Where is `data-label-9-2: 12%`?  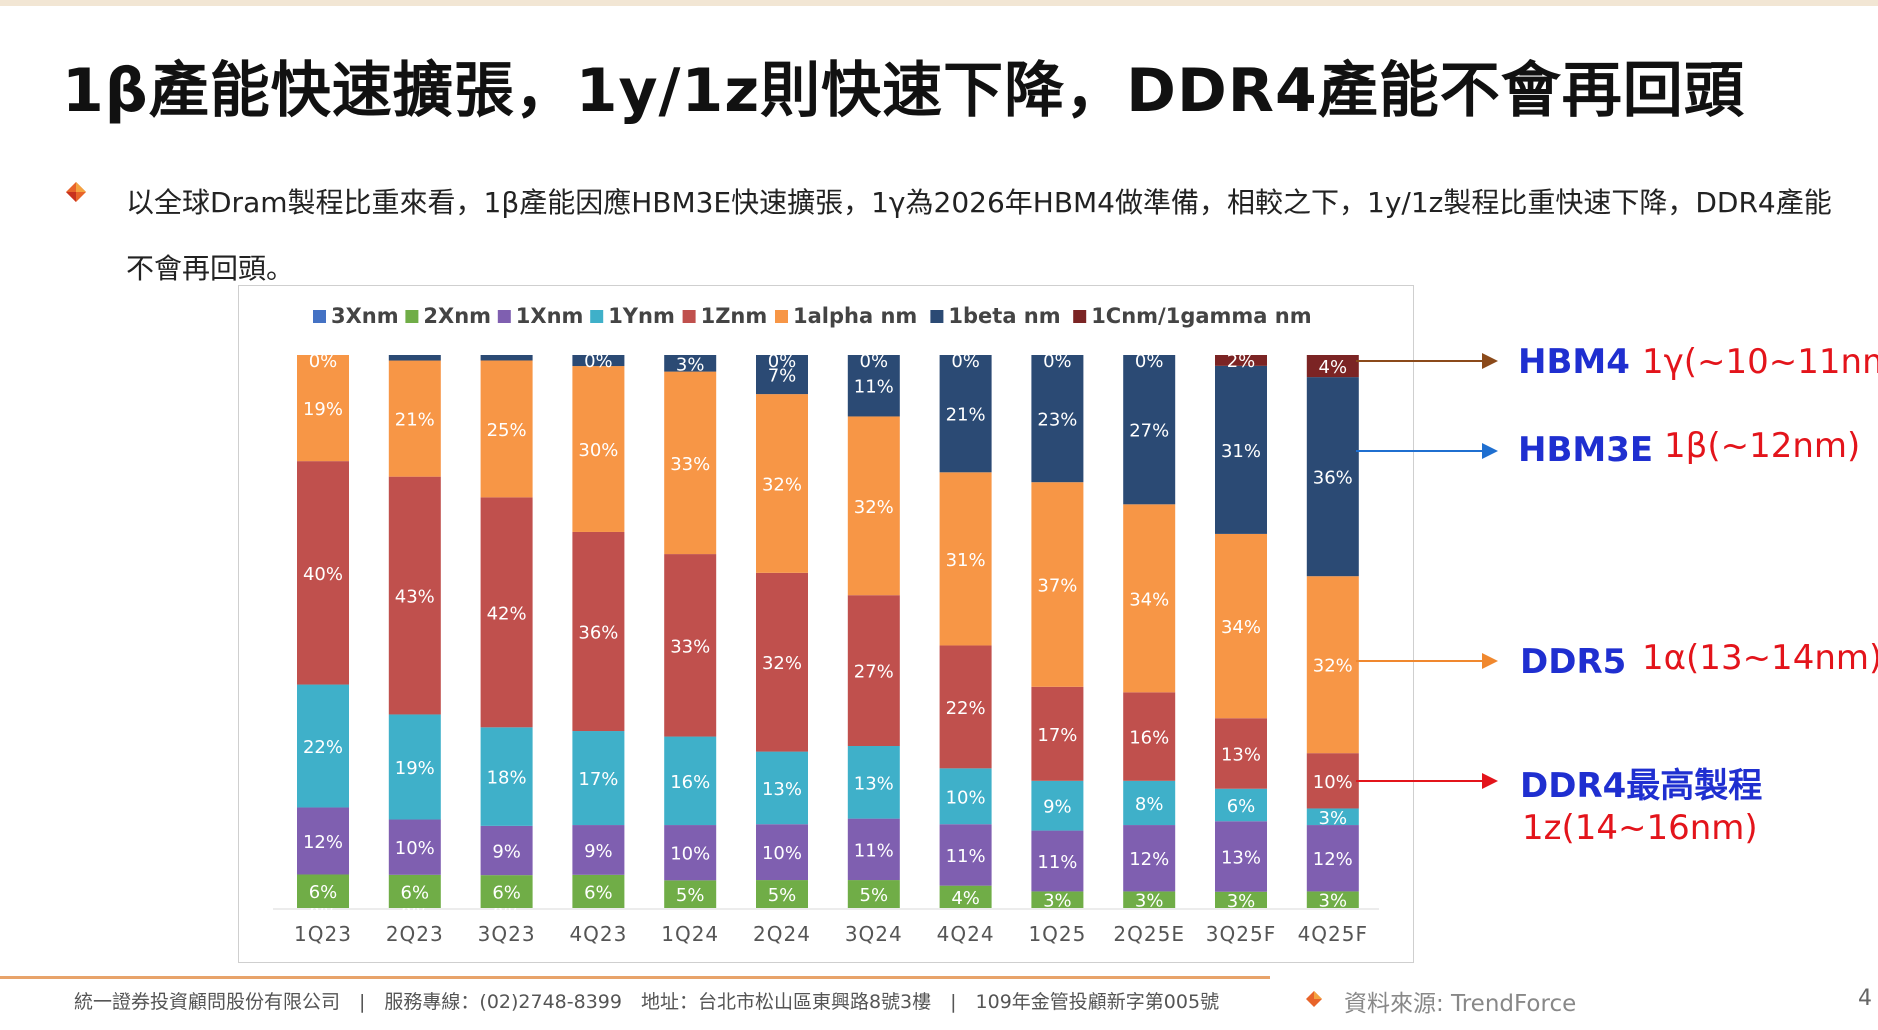
data-label-9-2: 12% is located at coordinates (1149, 859).